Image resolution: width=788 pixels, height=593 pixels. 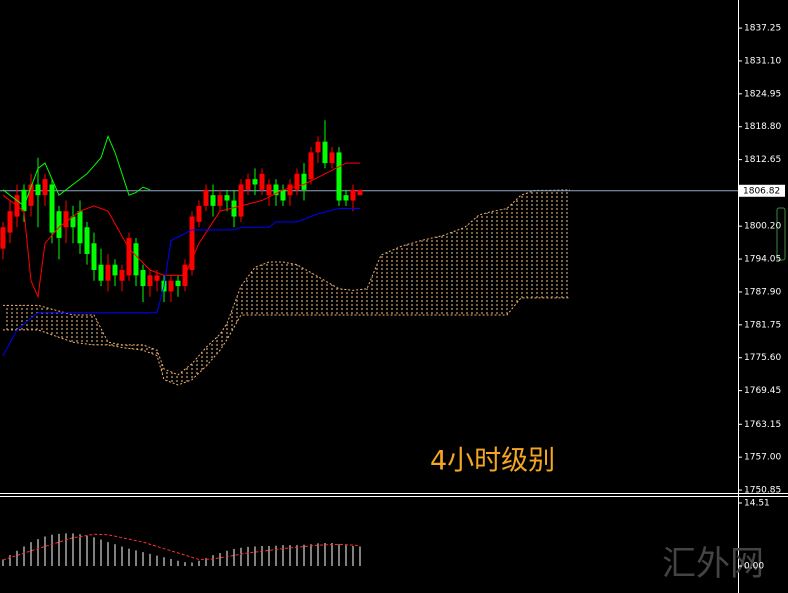 I want to click on y-tick-label: 14.51, so click(x=757, y=503).